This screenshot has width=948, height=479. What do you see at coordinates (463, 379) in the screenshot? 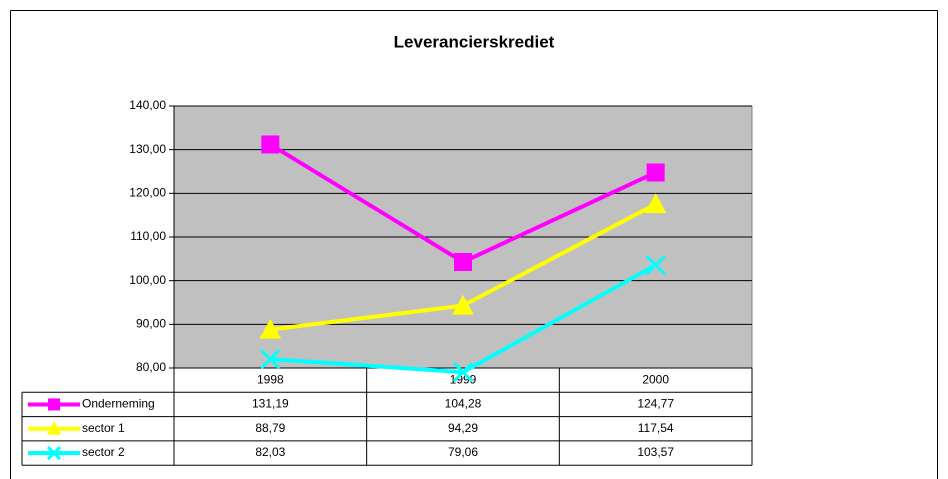
I see `x-tick-label: 1999` at bounding box center [463, 379].